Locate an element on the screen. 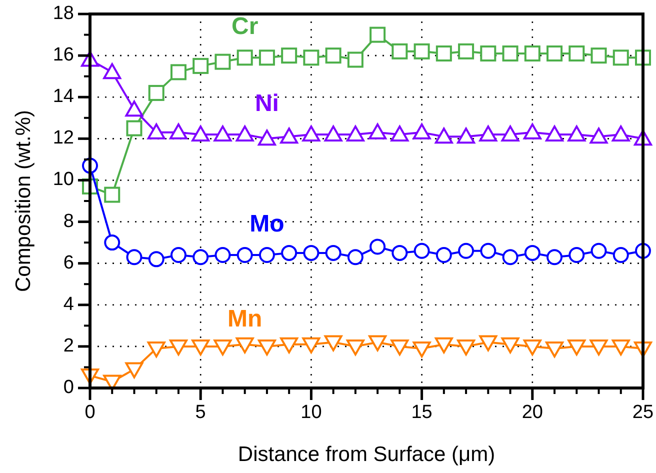  y-tick-label: 2 is located at coordinates (68, 345).